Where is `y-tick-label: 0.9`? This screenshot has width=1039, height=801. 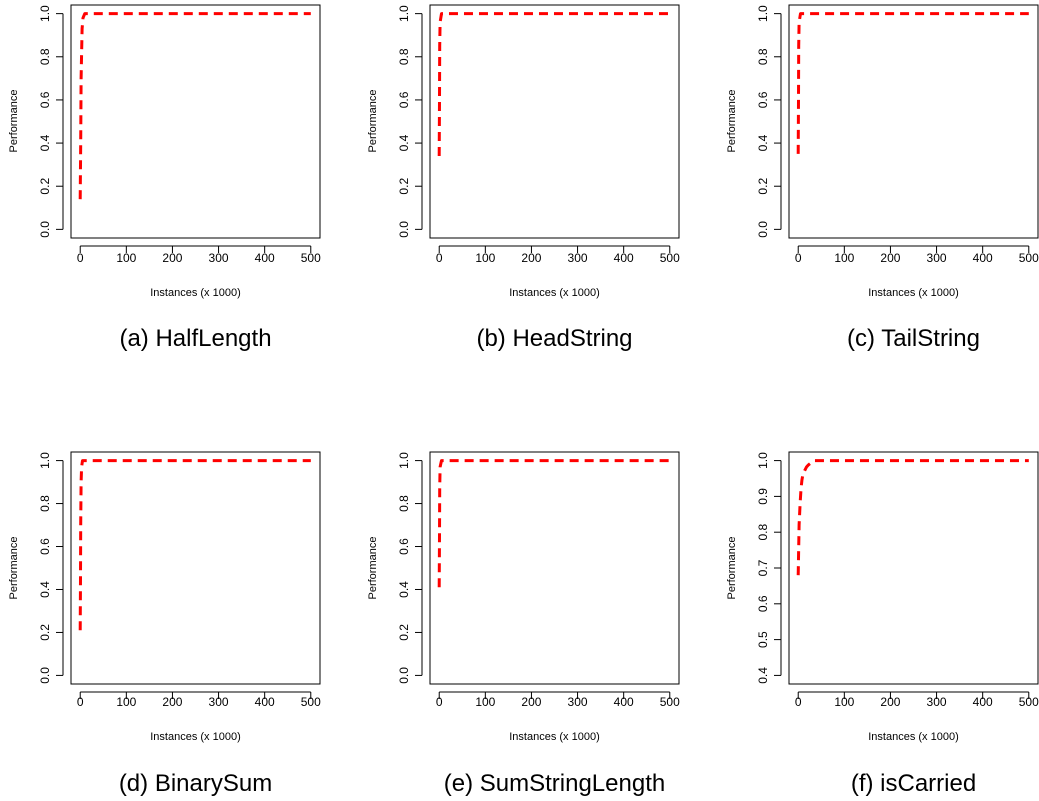 y-tick-label: 0.9 is located at coordinates (763, 496).